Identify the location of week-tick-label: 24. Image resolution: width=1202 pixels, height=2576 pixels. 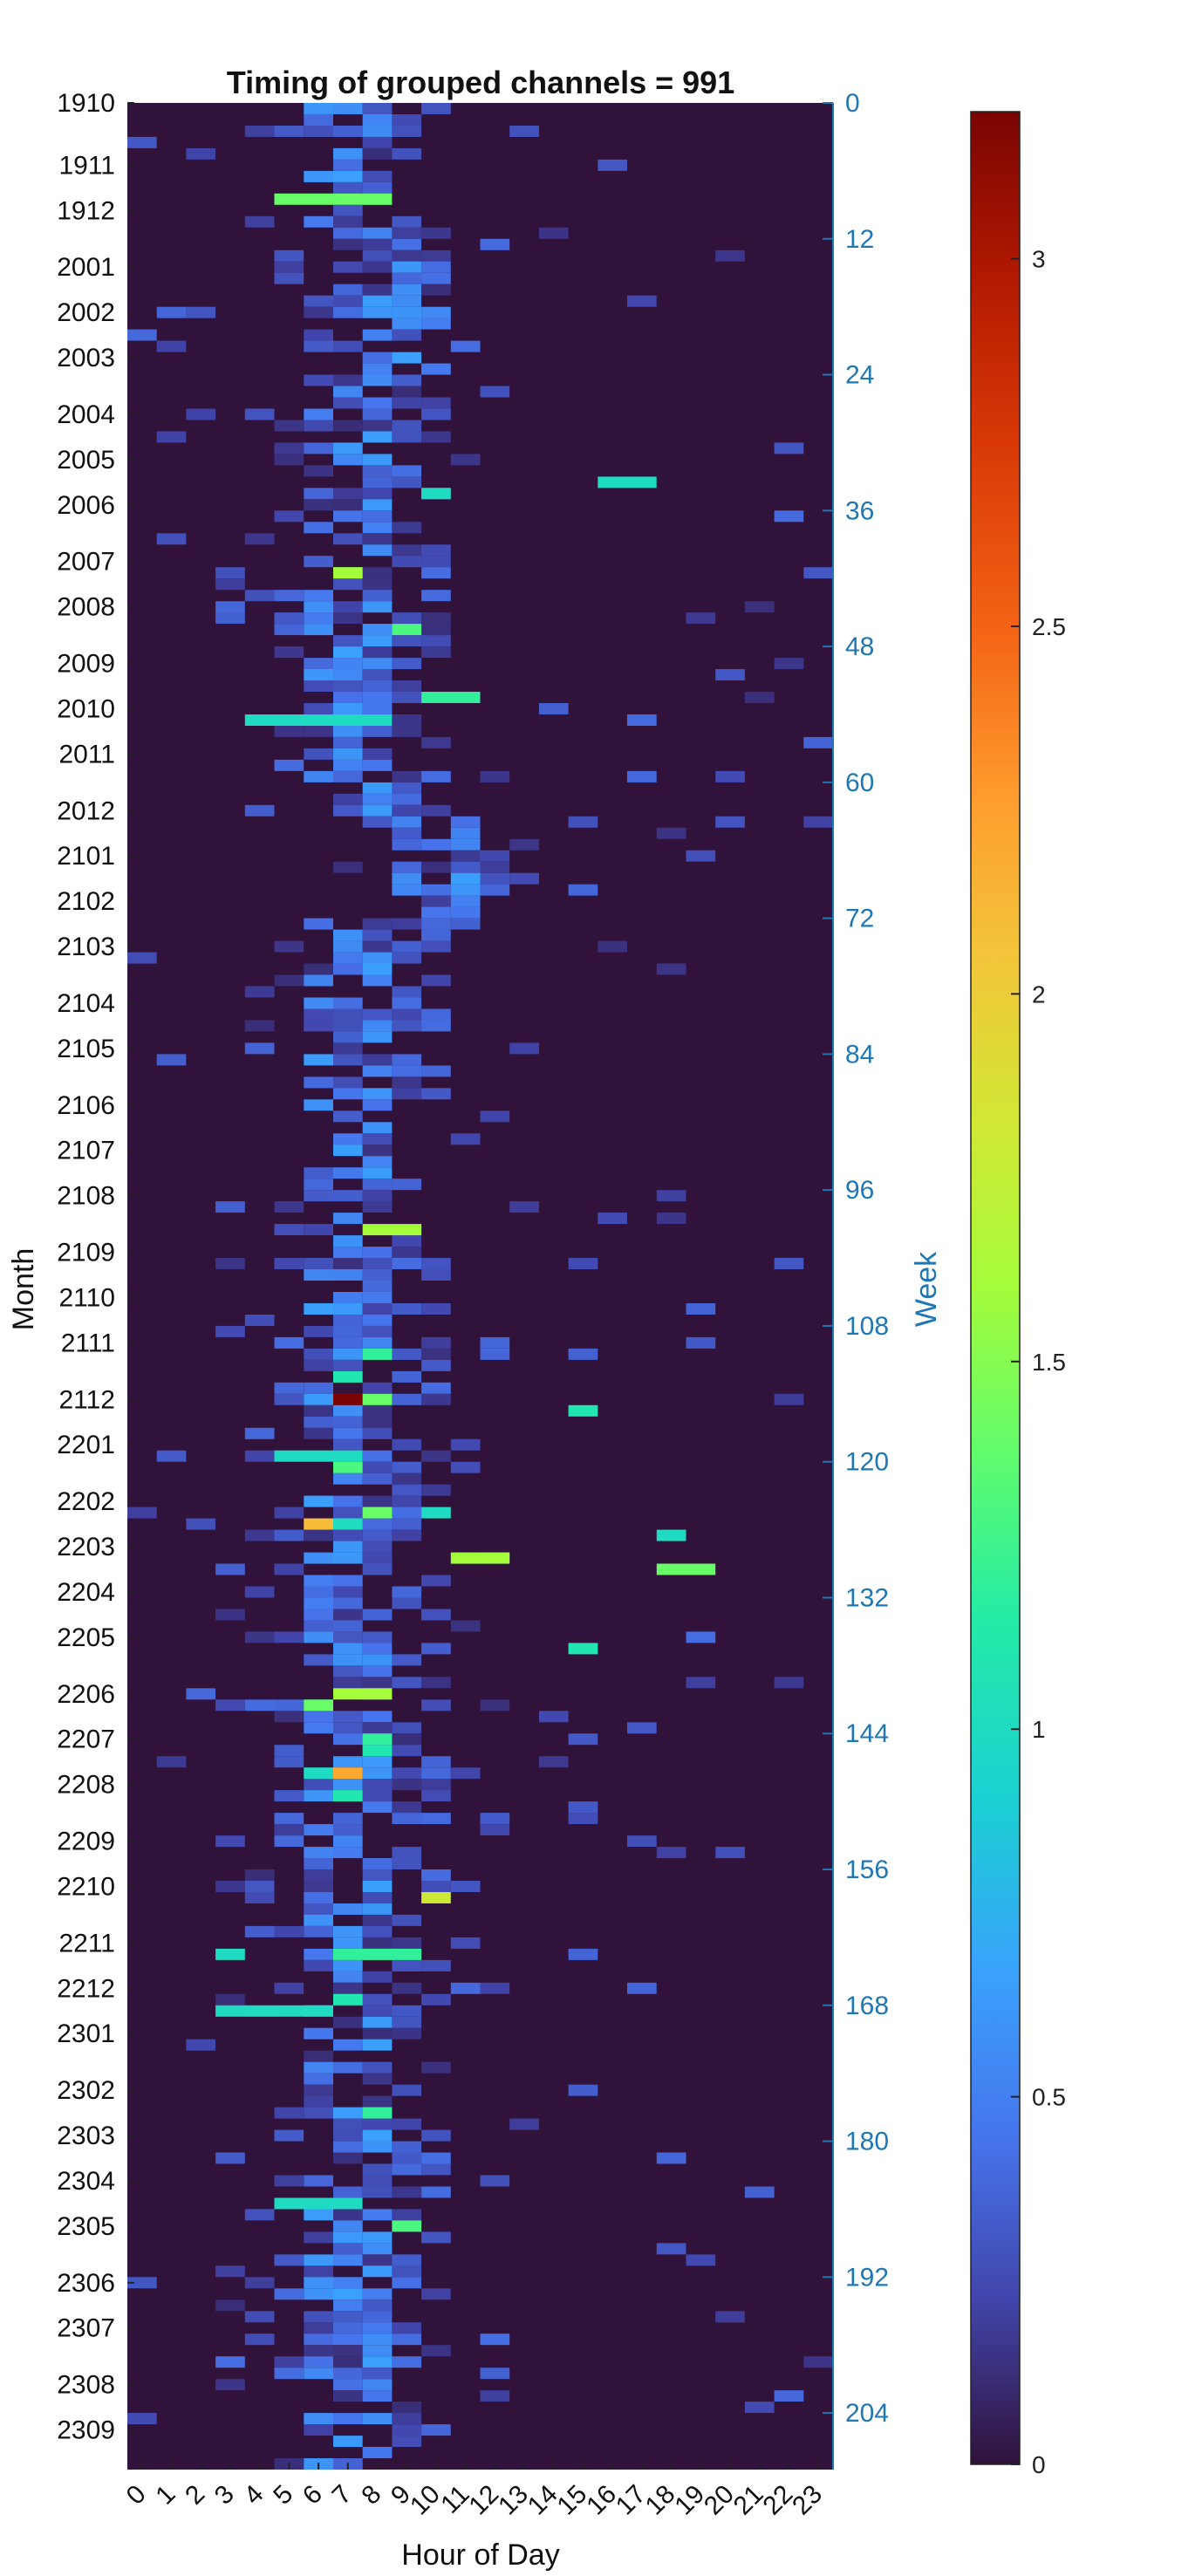
(860, 375).